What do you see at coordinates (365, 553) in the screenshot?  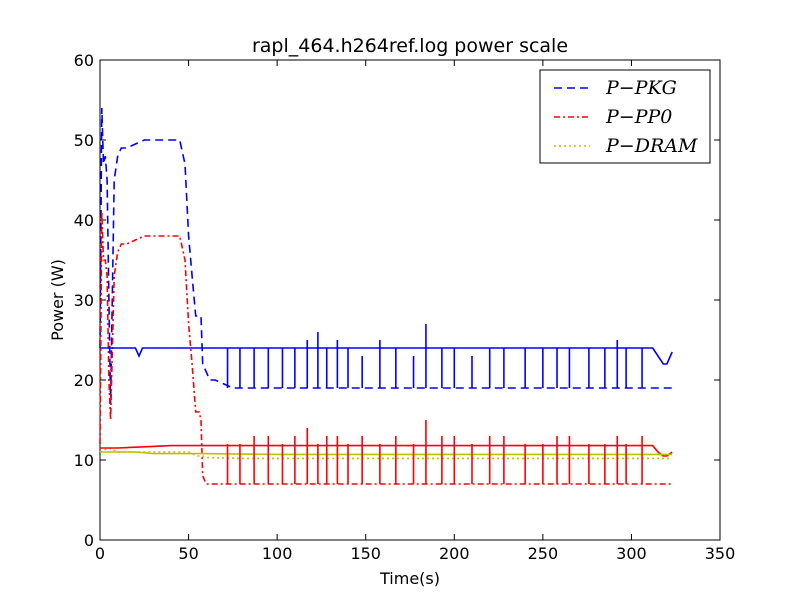 I see `x-tick-label: 150` at bounding box center [365, 553].